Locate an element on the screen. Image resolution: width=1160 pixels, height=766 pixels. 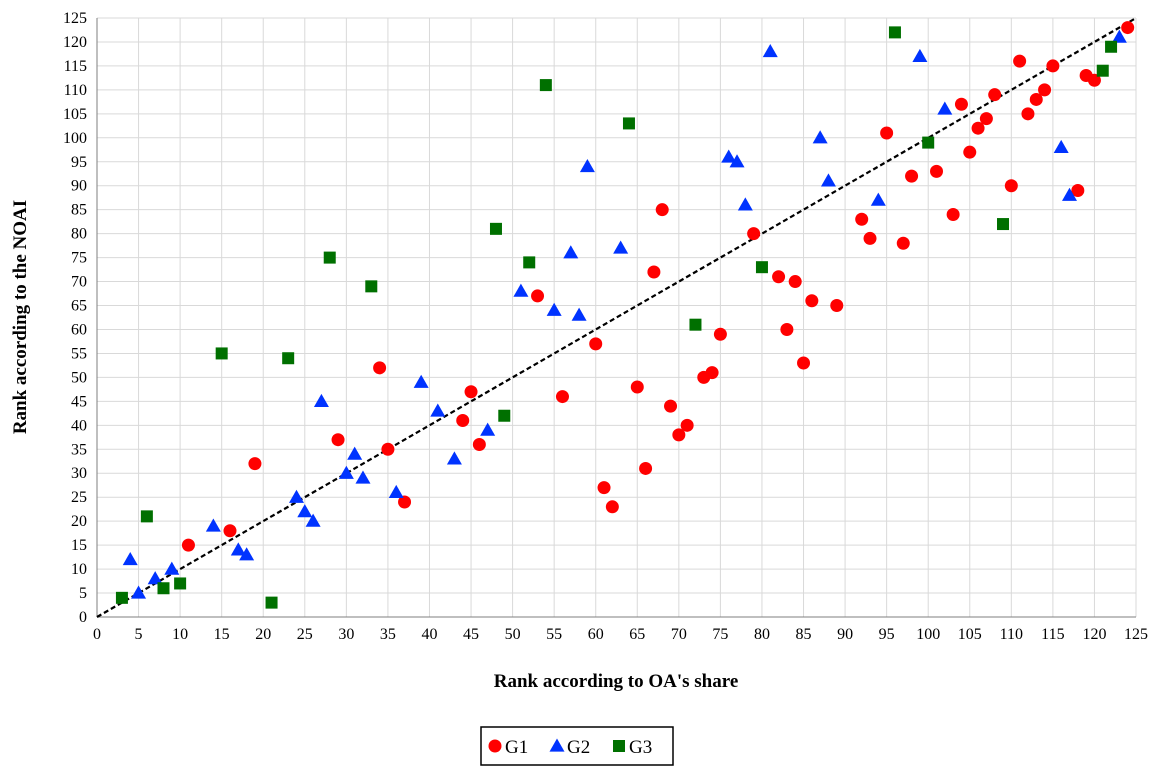
y-tick-label: 100 is located at coordinates (75, 138).